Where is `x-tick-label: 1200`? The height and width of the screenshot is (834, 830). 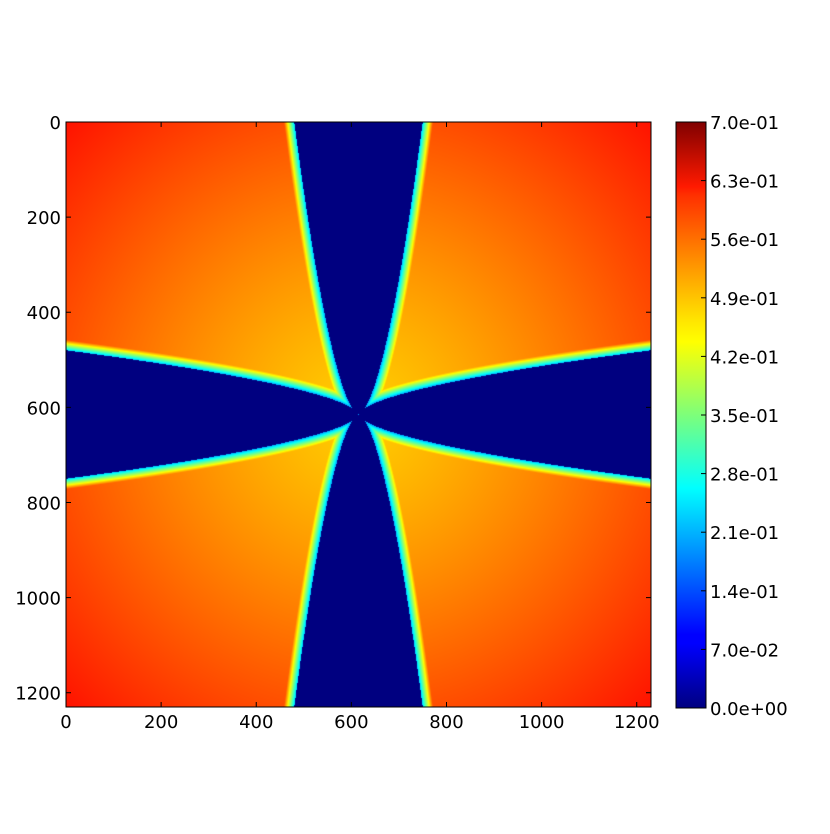 x-tick-label: 1200 is located at coordinates (637, 722).